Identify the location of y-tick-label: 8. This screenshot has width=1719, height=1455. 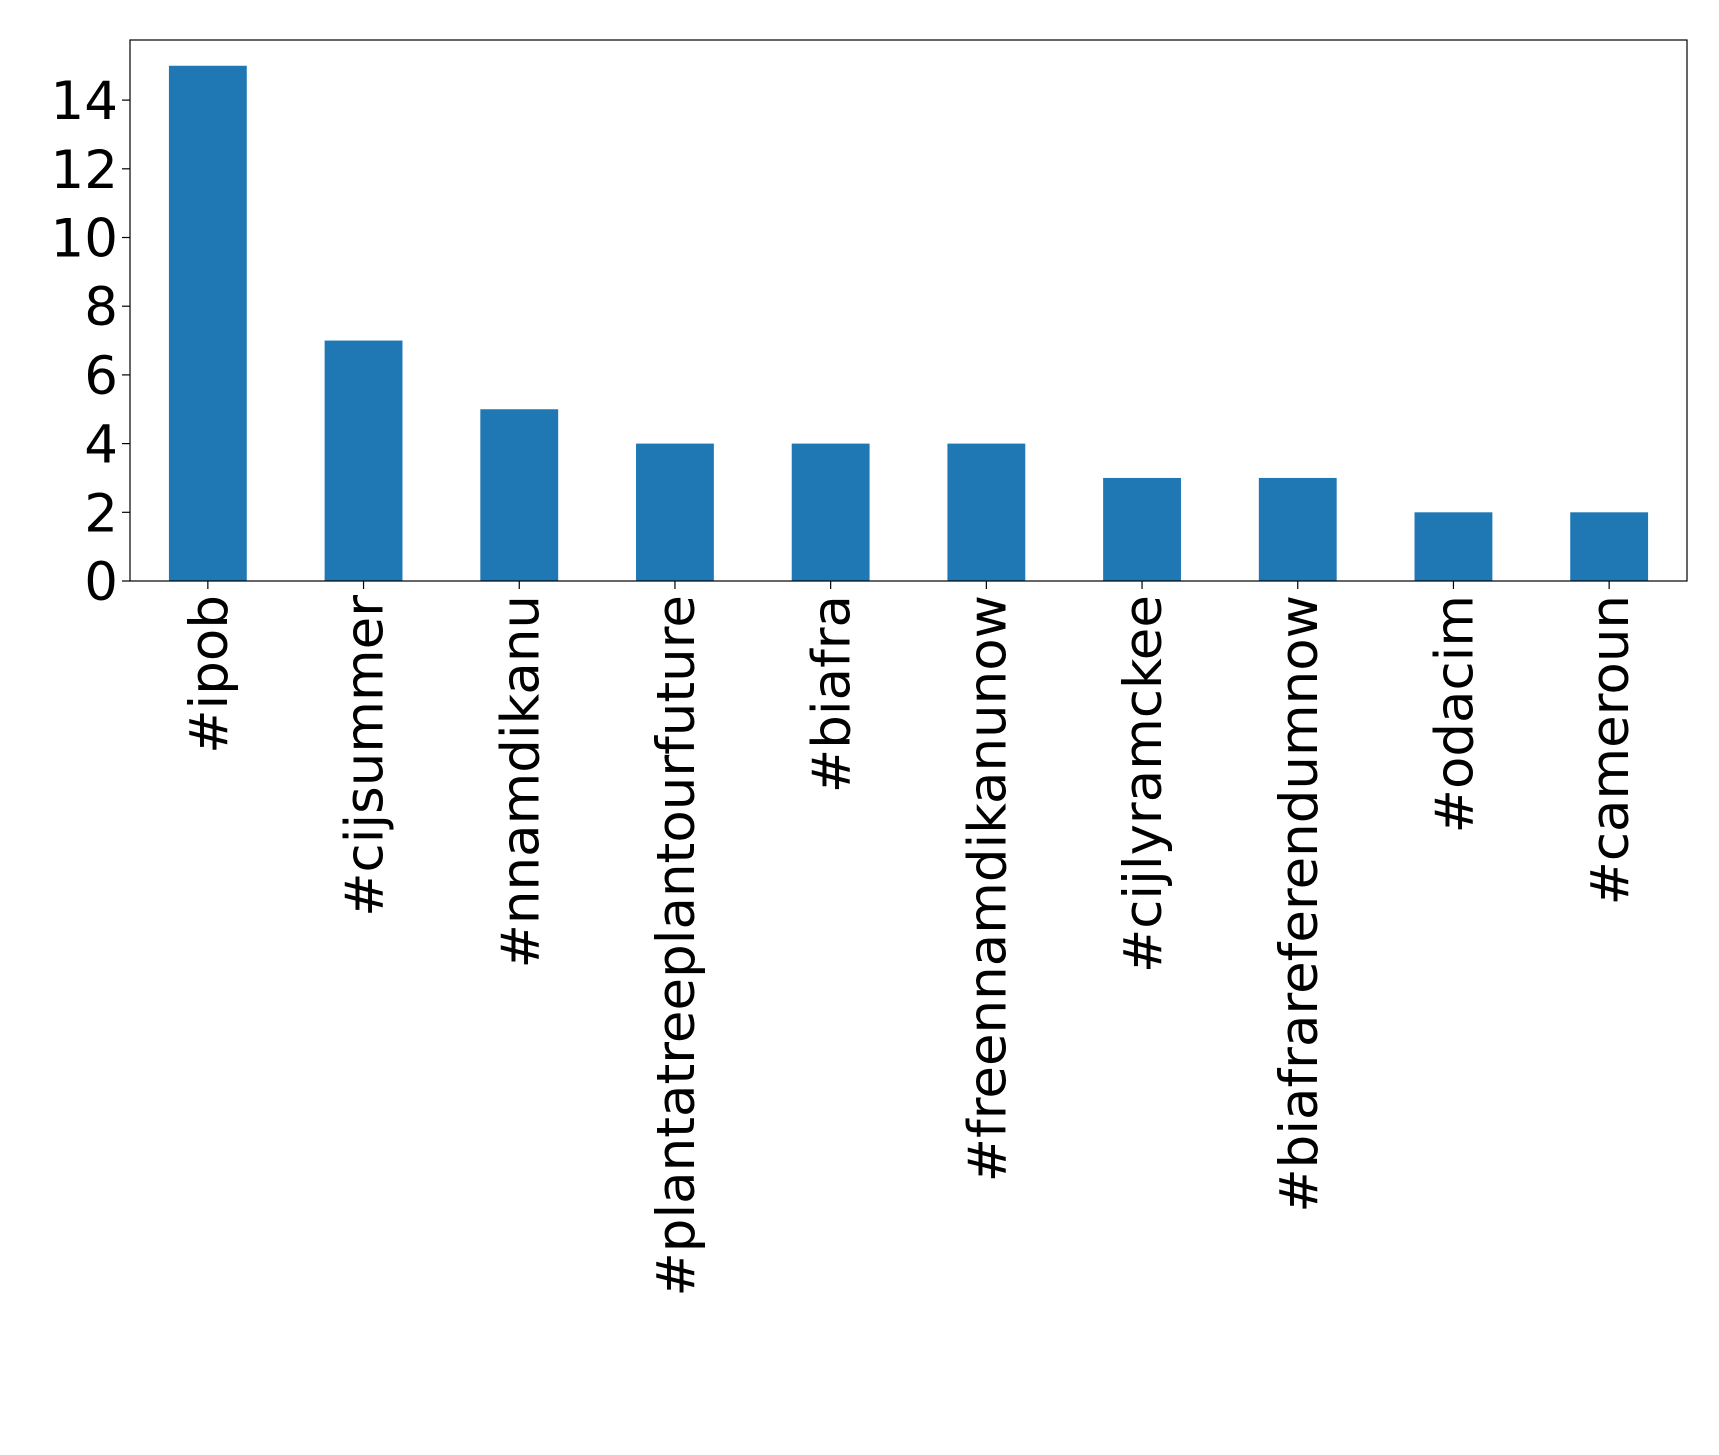
(101, 307).